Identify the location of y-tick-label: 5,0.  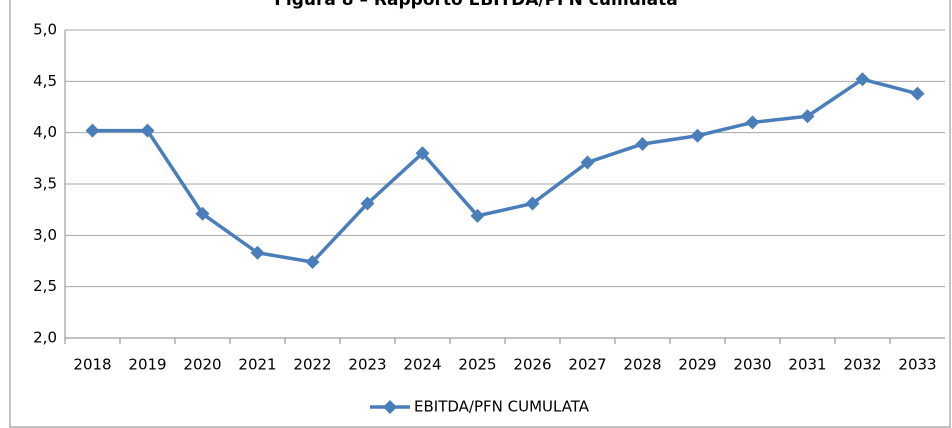
(45, 30).